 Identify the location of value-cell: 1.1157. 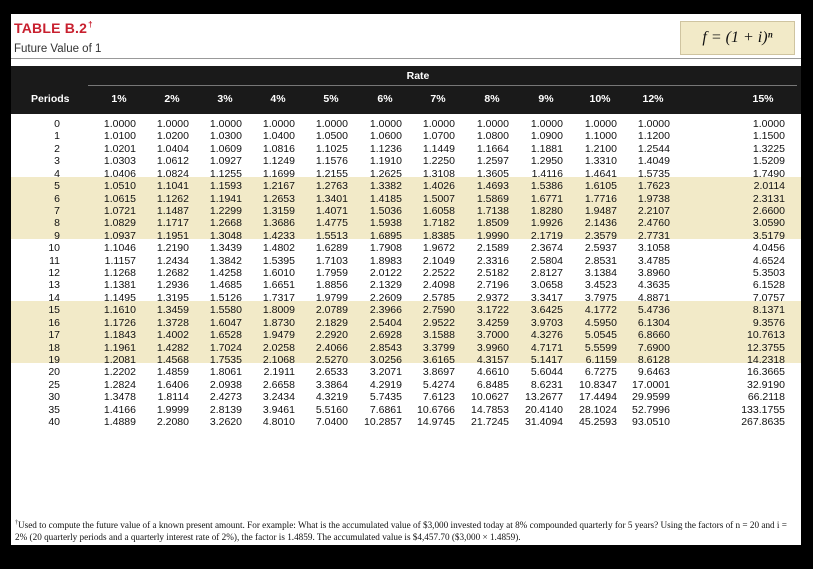
(120, 260).